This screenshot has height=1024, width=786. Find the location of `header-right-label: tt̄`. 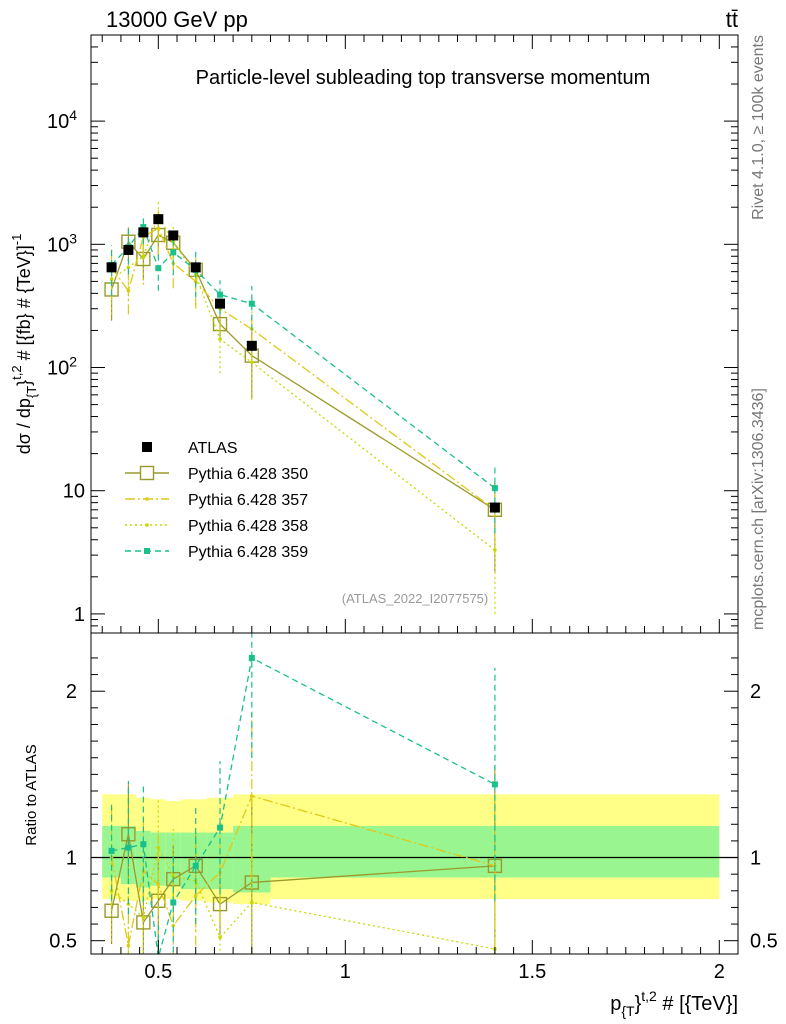

header-right-label: tt̄ is located at coordinates (732, 19).